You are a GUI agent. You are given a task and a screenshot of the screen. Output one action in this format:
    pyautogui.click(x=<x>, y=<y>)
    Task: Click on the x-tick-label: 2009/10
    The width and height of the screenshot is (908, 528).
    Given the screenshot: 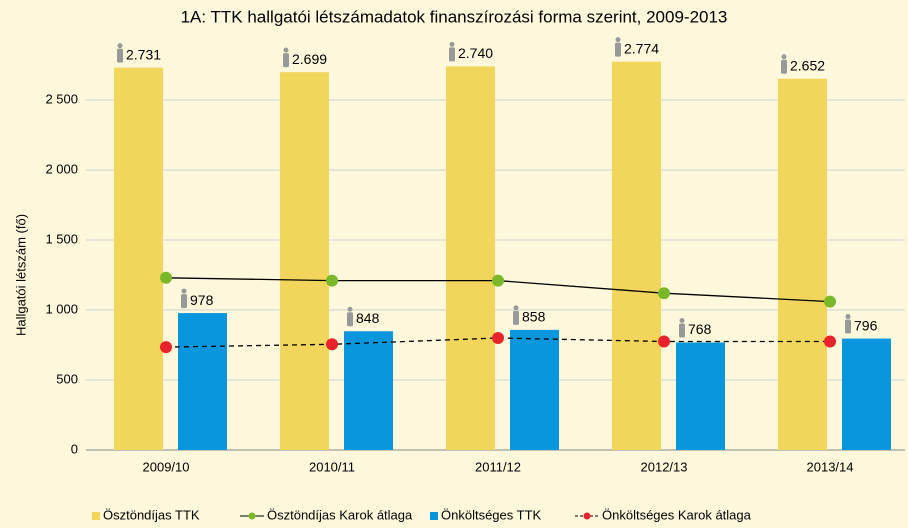 What is the action you would take?
    pyautogui.click(x=166, y=466)
    